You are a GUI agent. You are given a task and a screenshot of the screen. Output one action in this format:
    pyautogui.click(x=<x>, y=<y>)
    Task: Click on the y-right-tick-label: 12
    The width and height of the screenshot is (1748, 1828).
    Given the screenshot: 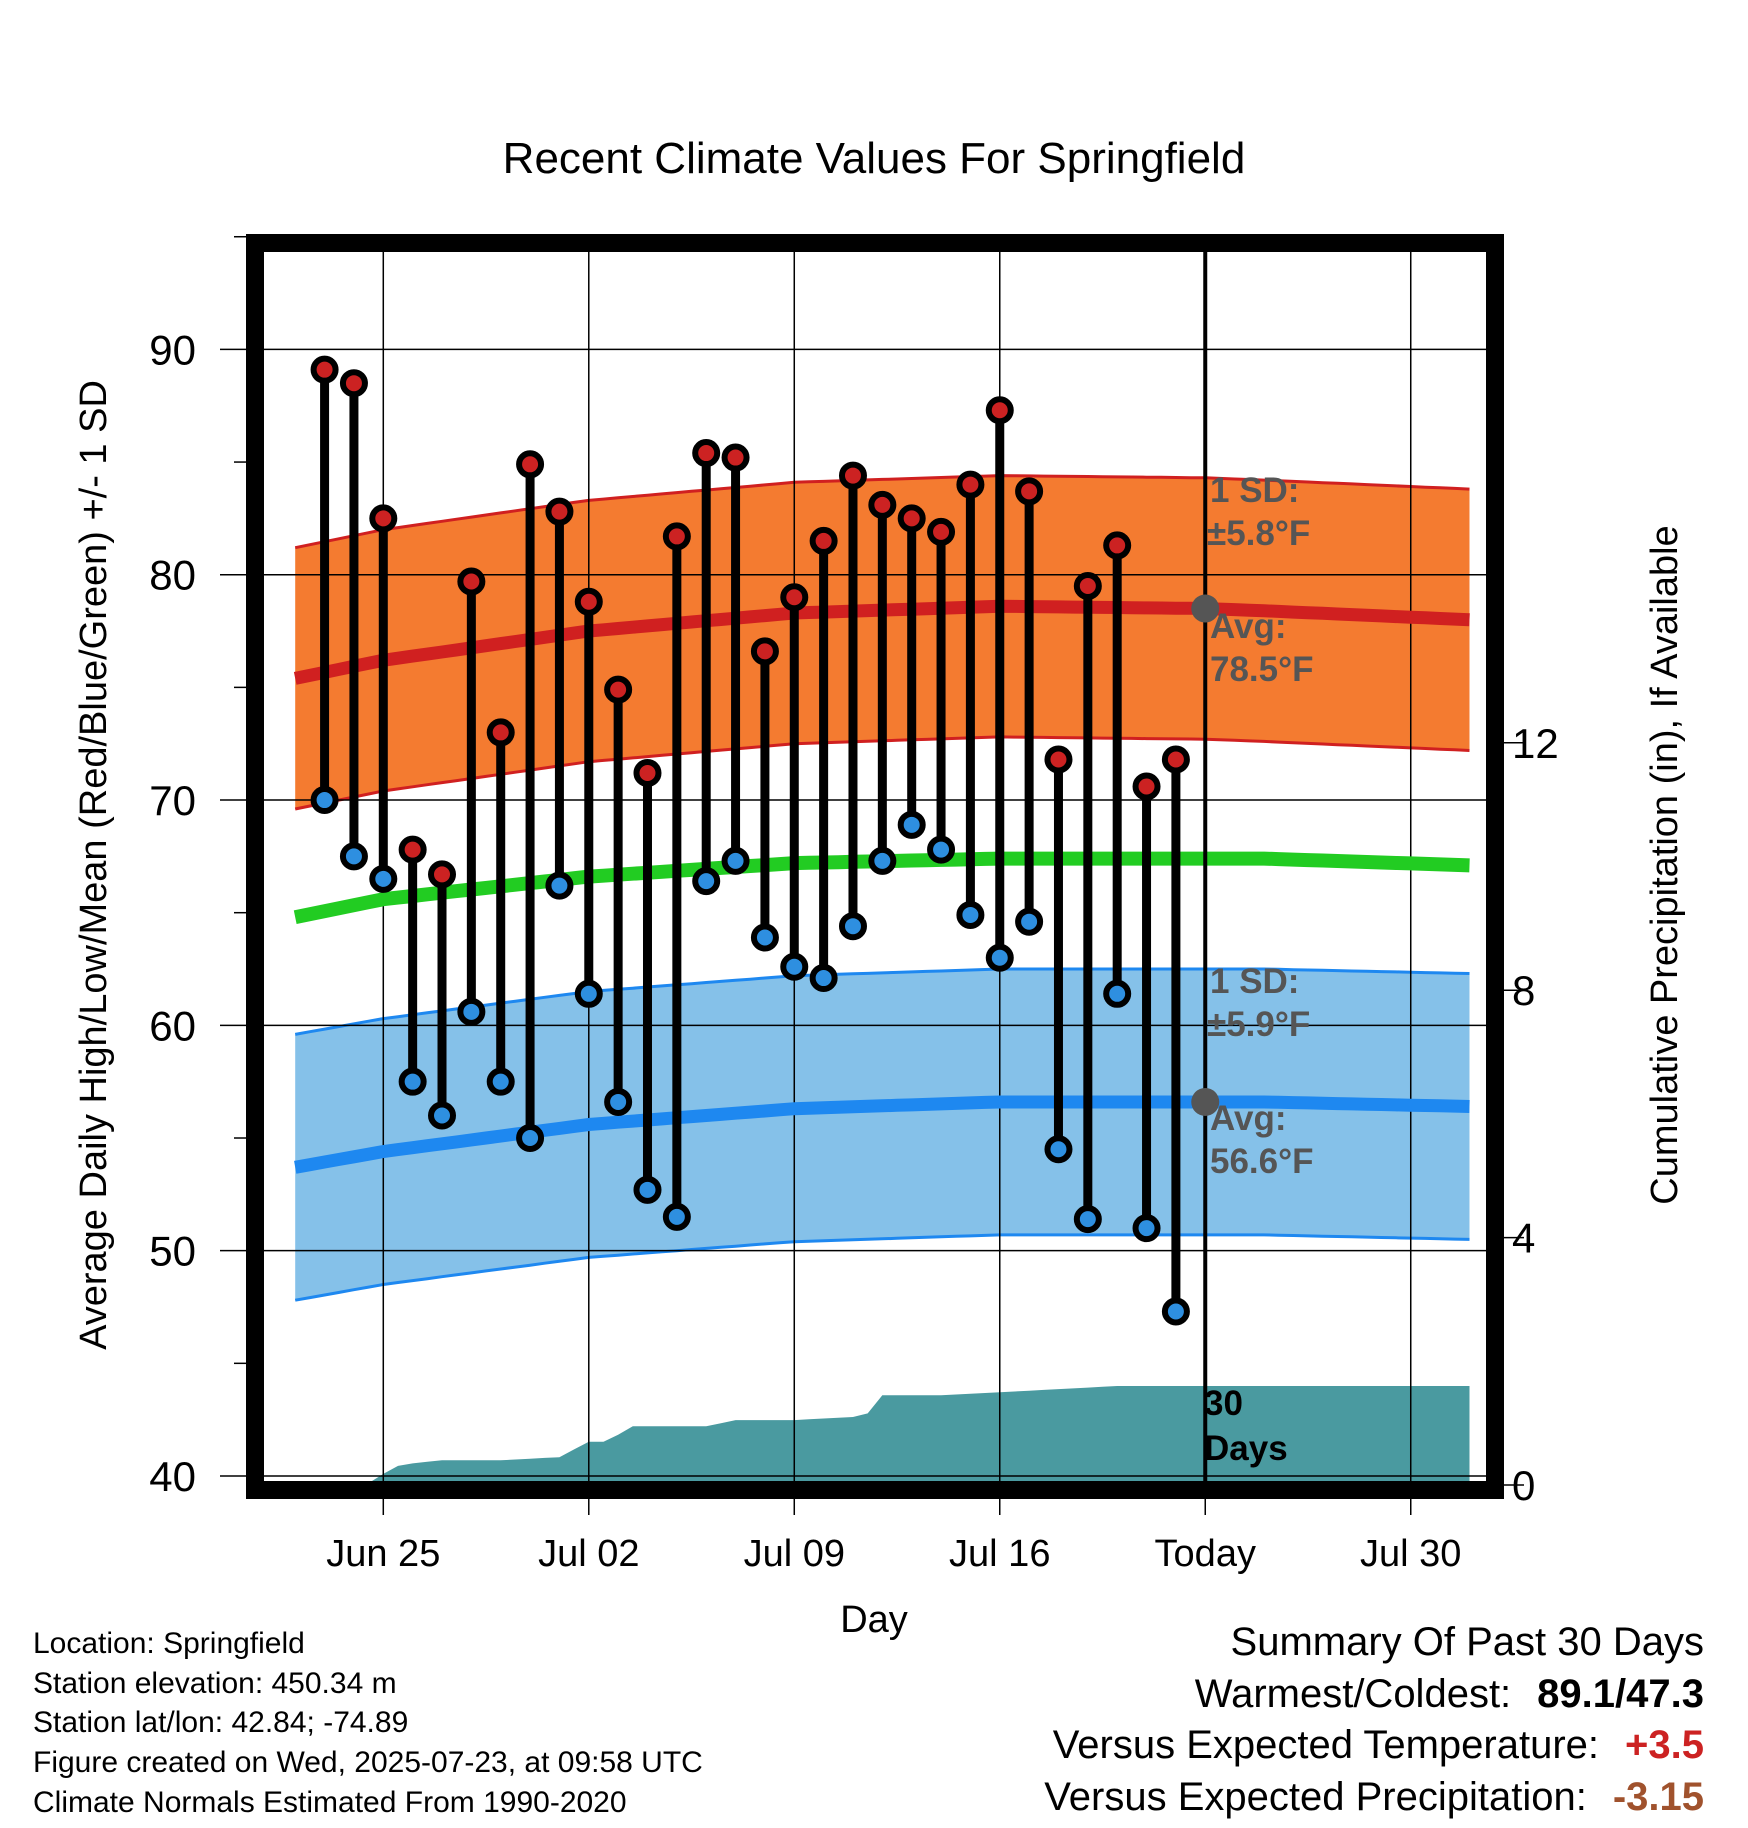 What is the action you would take?
    pyautogui.click(x=1535, y=743)
    